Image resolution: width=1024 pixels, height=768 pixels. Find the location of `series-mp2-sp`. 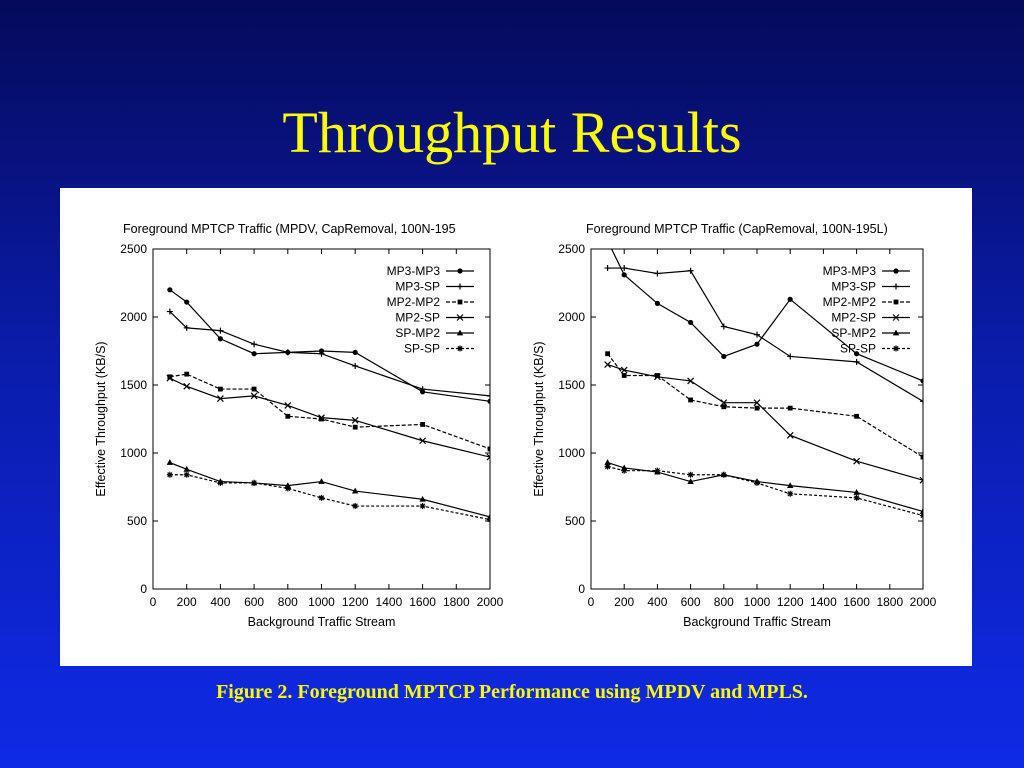

series-mp2-sp is located at coordinates (328, 417).